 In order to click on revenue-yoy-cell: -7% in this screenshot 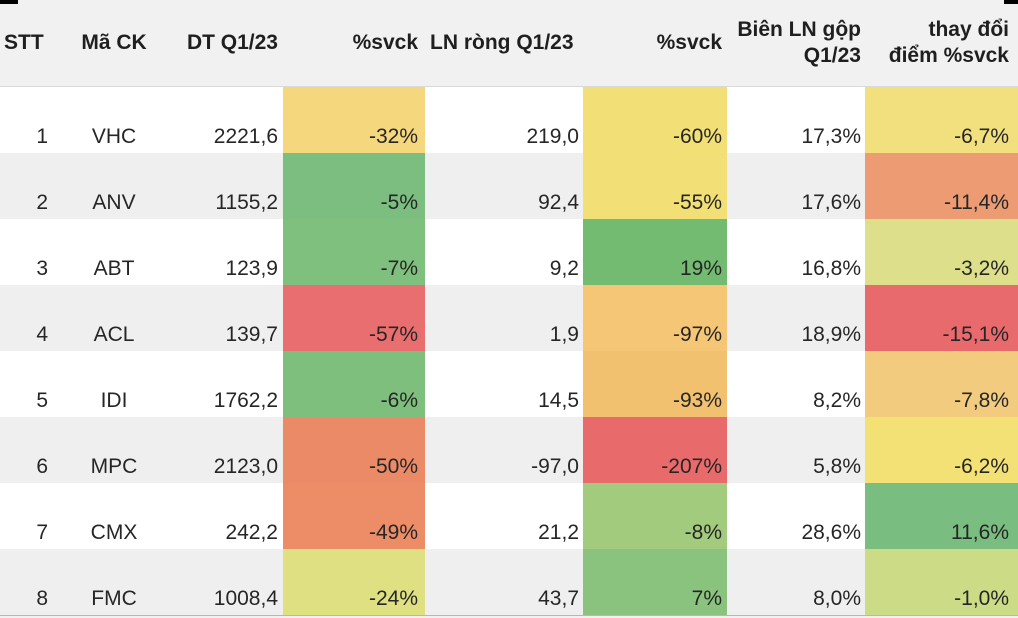, I will do `click(354, 252)`.